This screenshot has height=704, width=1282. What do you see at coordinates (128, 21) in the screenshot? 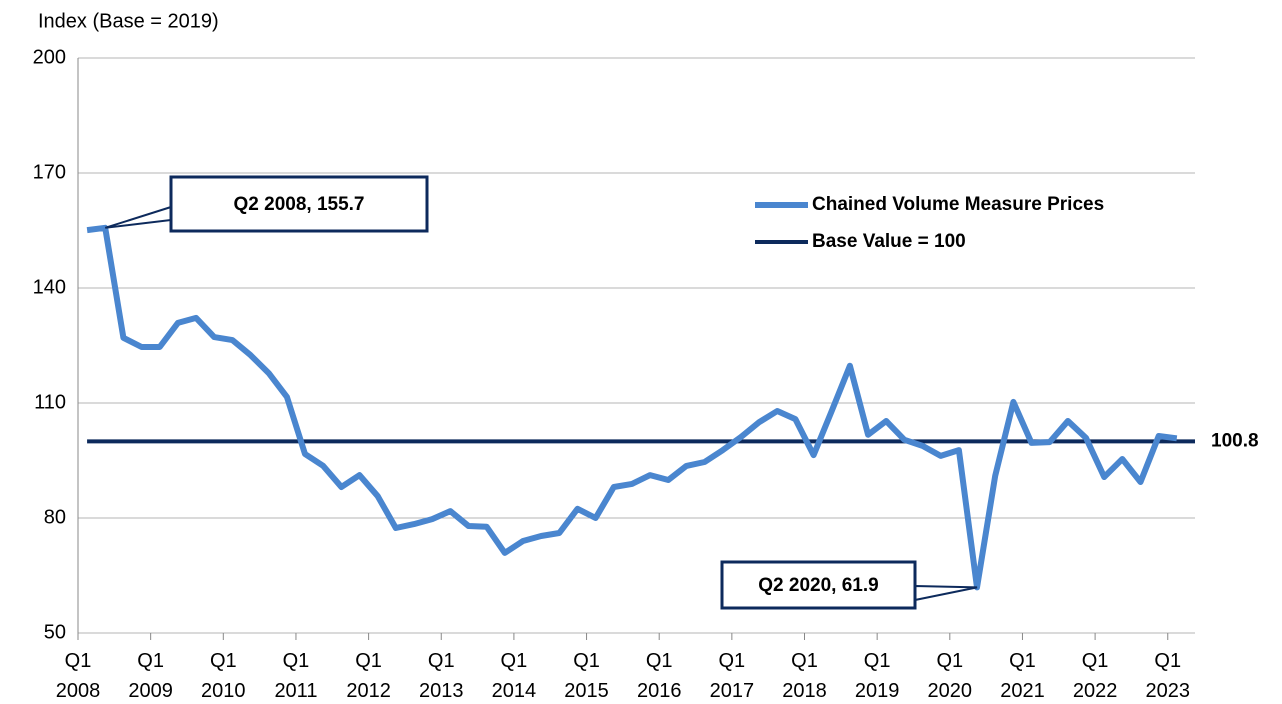
I see `y-axis-label: Index (Base = 2019)` at bounding box center [128, 21].